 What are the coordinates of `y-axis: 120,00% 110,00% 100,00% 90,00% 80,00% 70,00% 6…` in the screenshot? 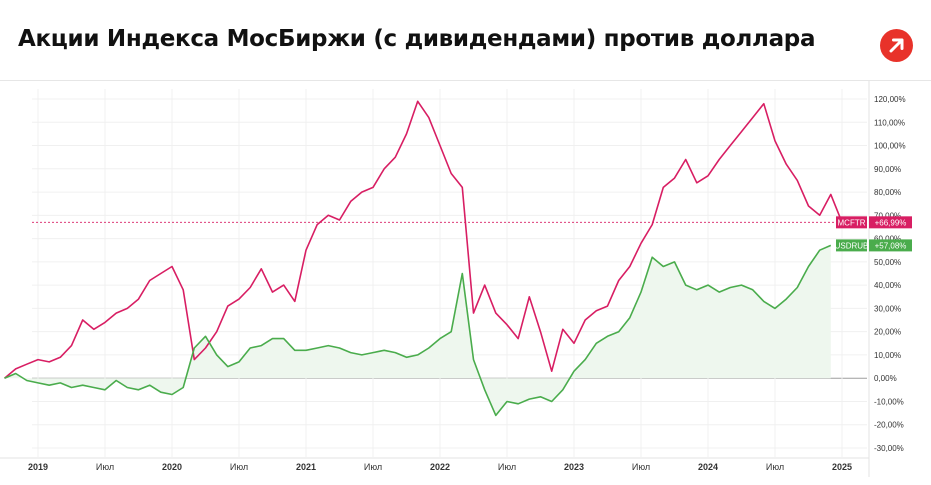 It's located at (890, 274).